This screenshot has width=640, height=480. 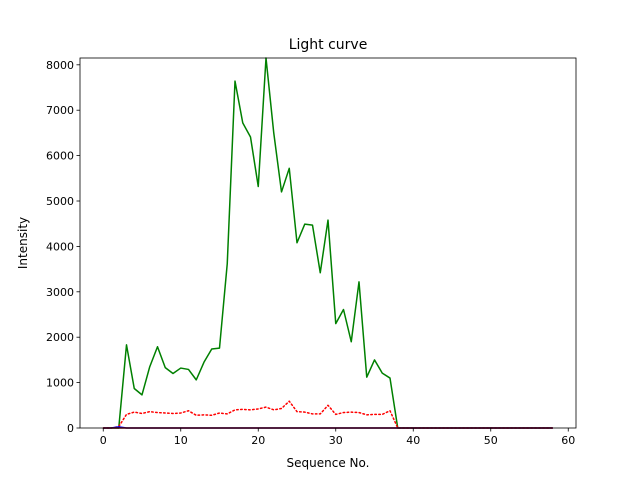 I want to click on y-axis-ticks: 0 1000 2000 3000 4000 5000 6000 7000 8000, so click(x=63, y=247).